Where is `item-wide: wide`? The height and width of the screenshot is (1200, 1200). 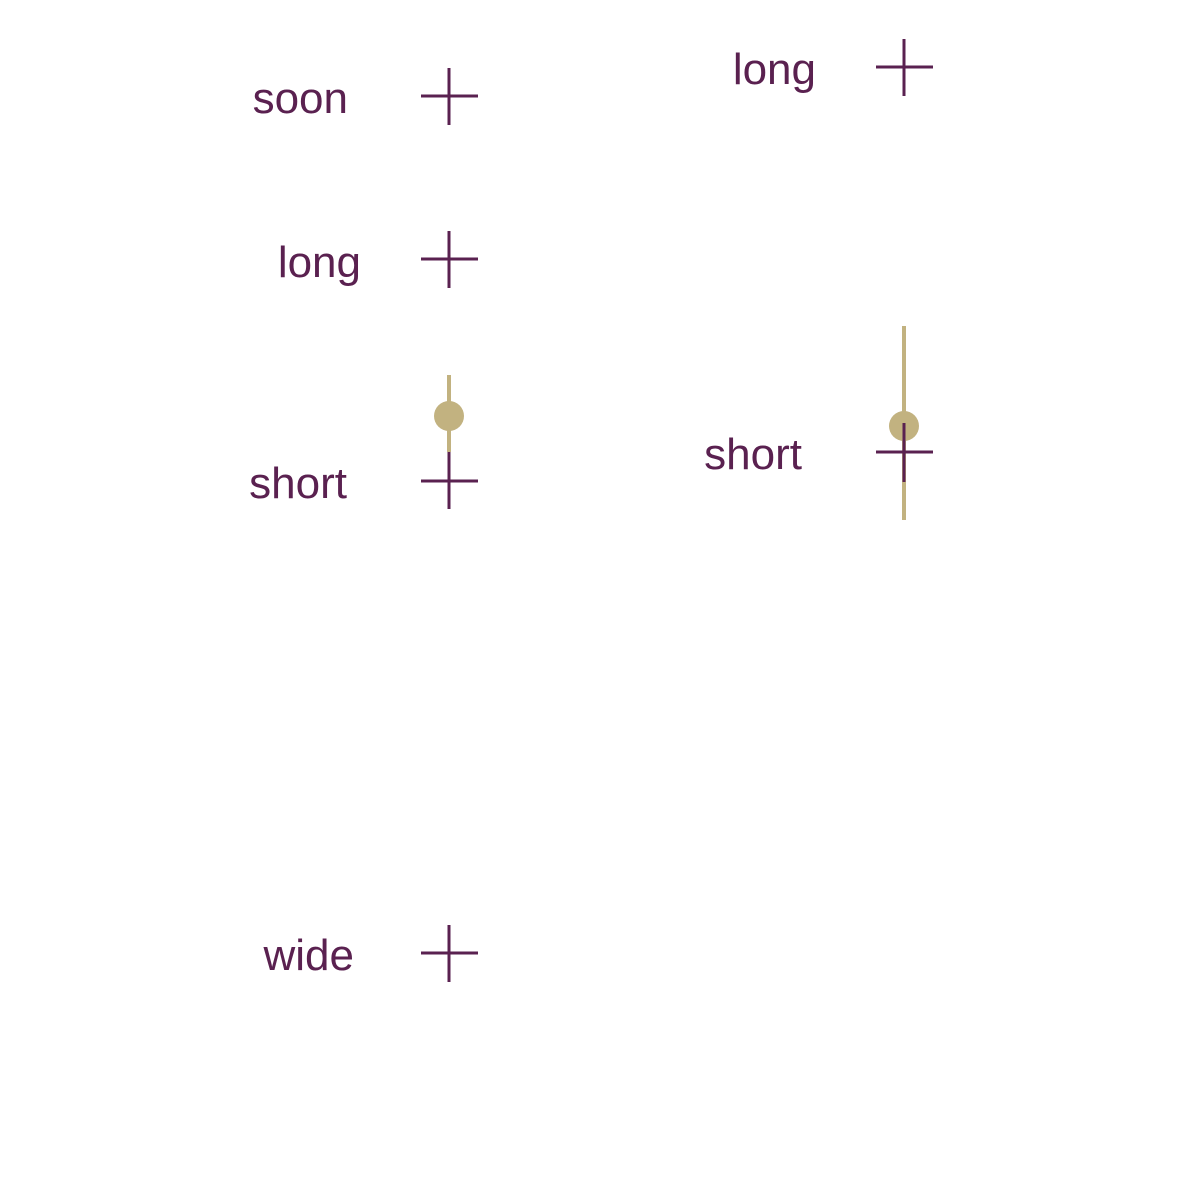 item-wide: wide is located at coordinates (370, 953).